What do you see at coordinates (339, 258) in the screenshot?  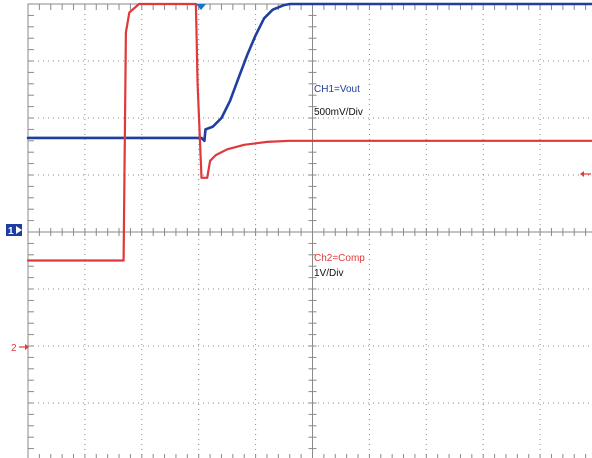 I see `ch2-name-label: Ch2=Comp` at bounding box center [339, 258].